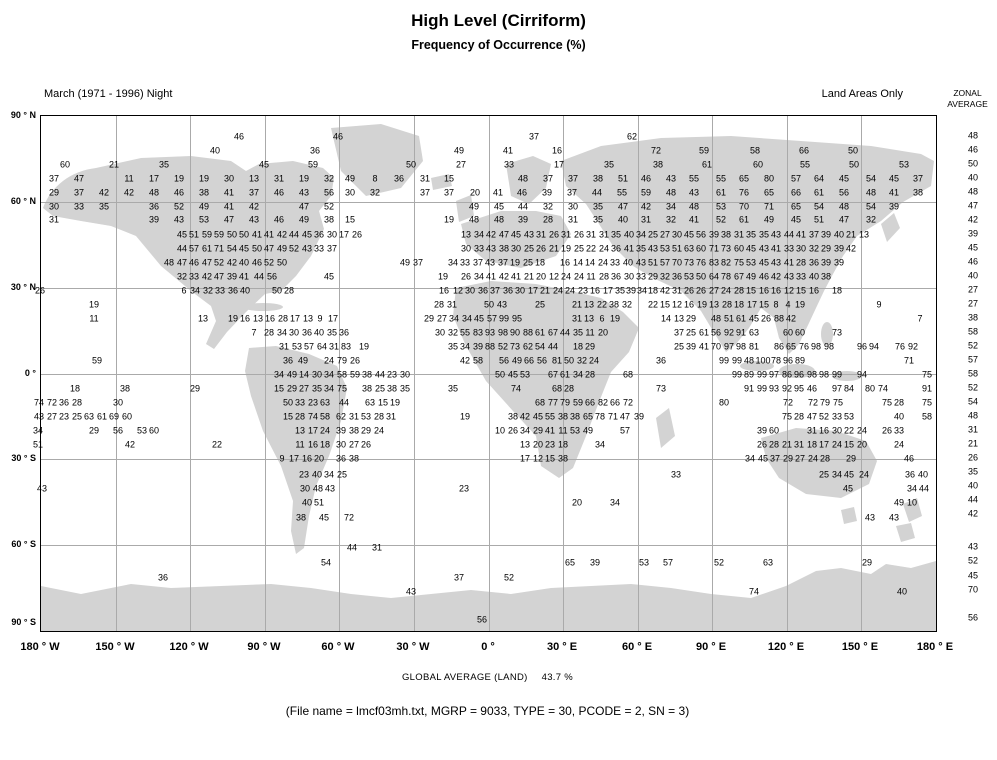  Describe the element at coordinates (184, 290) in the screenshot. I see `grid-value: 6` at that location.